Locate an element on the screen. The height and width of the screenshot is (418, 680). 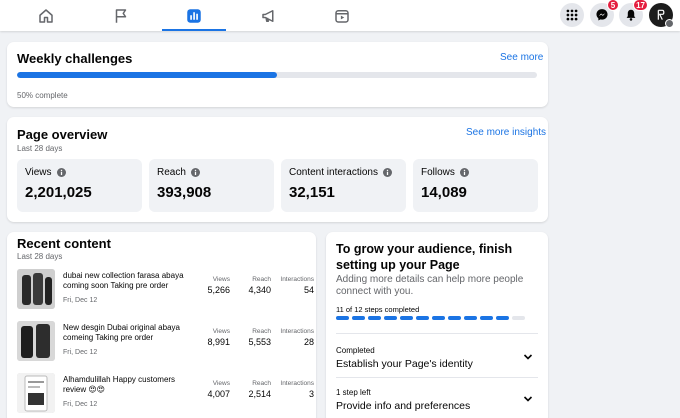
nav-tab-ads is located at coordinates (269, 15).